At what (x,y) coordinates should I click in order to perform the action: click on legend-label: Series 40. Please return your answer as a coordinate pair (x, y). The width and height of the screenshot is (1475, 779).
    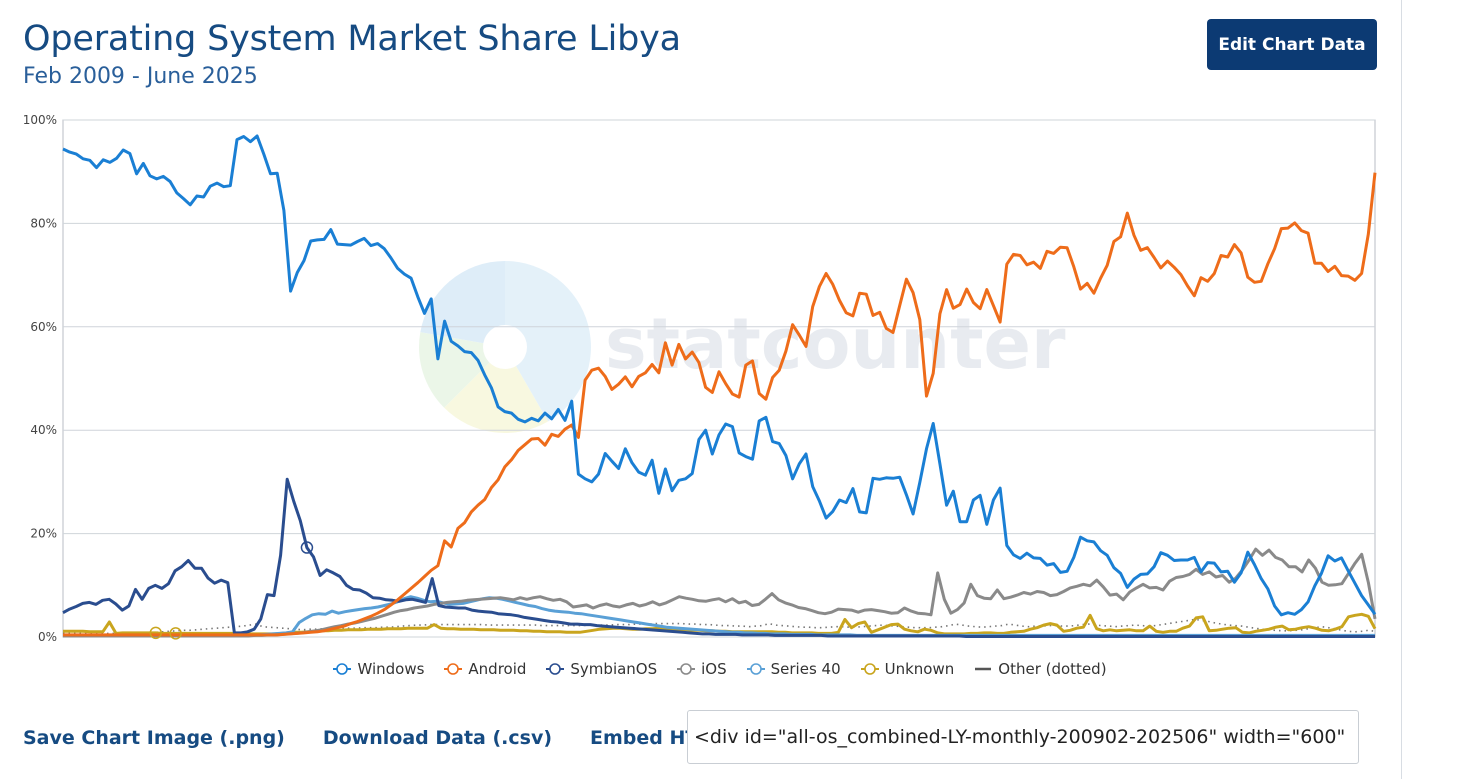
    Looking at the image, I should click on (805, 669).